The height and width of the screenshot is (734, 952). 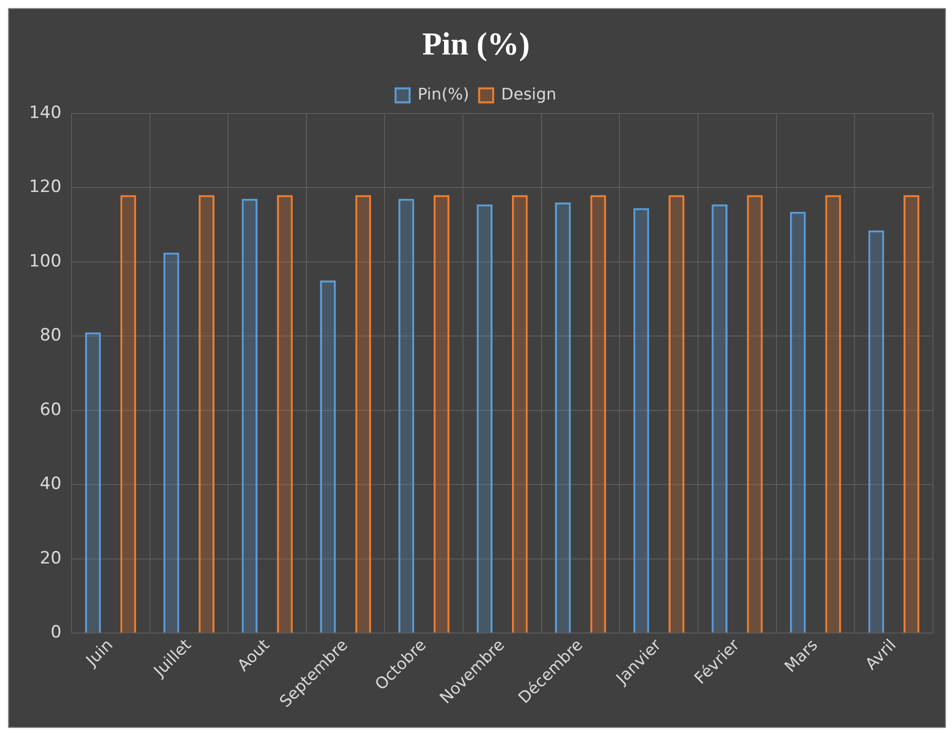 I want to click on y-tick-label: 40, so click(x=51, y=484).